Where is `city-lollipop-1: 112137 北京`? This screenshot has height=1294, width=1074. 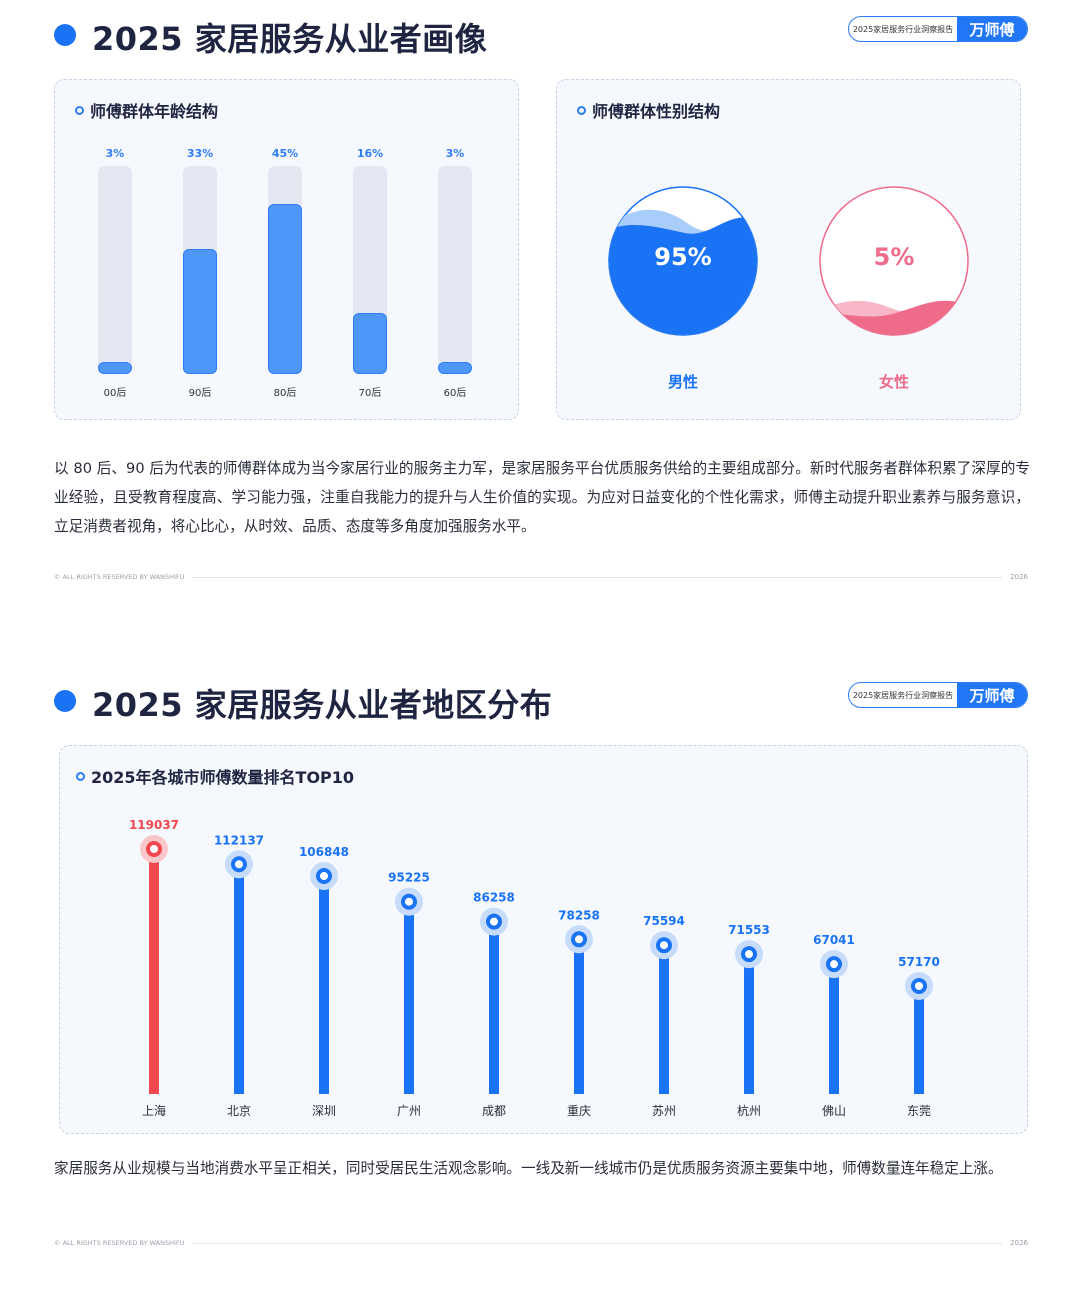
city-lollipop-1: 112137 北京 is located at coordinates (239, 975).